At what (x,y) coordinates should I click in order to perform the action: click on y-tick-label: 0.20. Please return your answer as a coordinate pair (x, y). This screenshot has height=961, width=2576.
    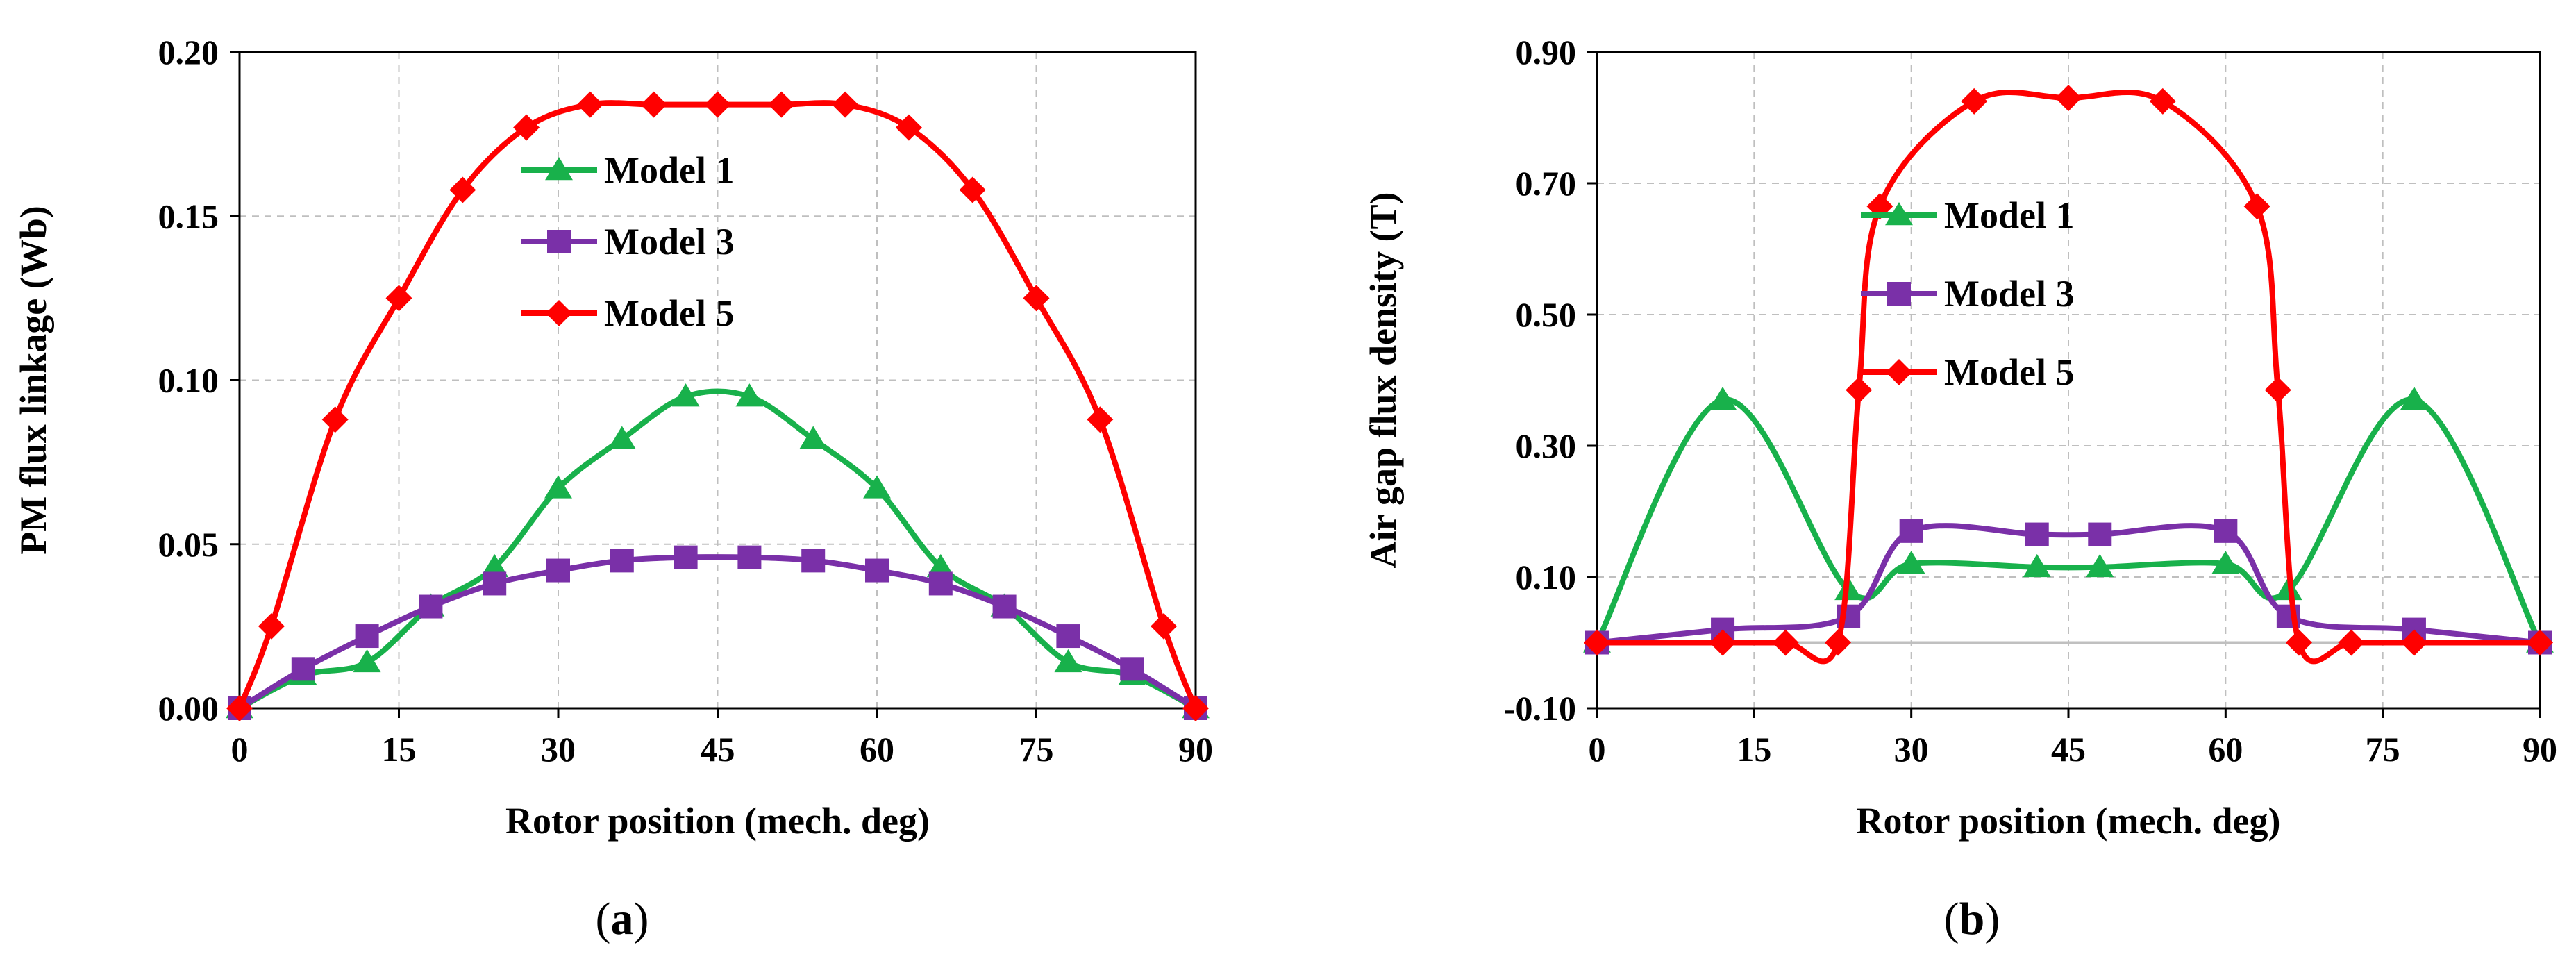
    Looking at the image, I should click on (188, 52).